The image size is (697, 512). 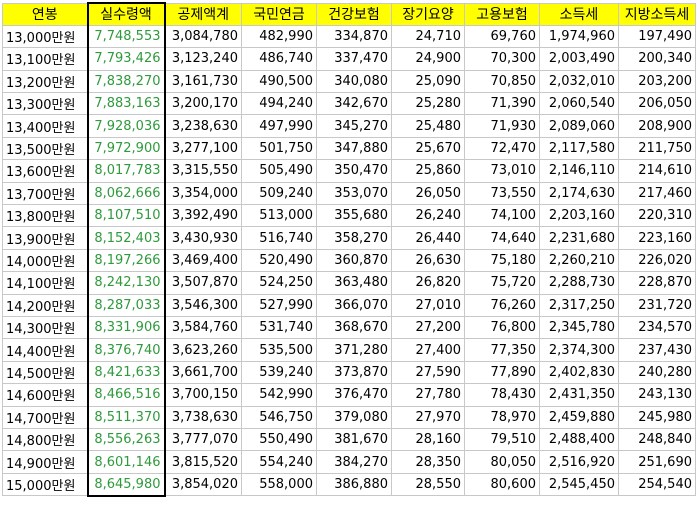 What do you see at coordinates (279, 350) in the screenshot?
I see `cell-national-pension: 535,500` at bounding box center [279, 350].